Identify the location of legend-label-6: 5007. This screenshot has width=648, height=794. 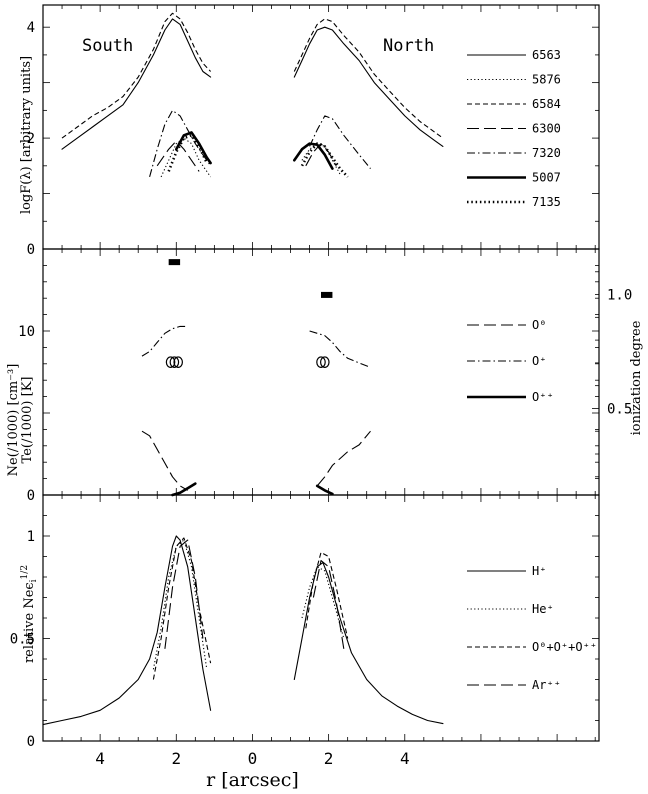
(546, 178).